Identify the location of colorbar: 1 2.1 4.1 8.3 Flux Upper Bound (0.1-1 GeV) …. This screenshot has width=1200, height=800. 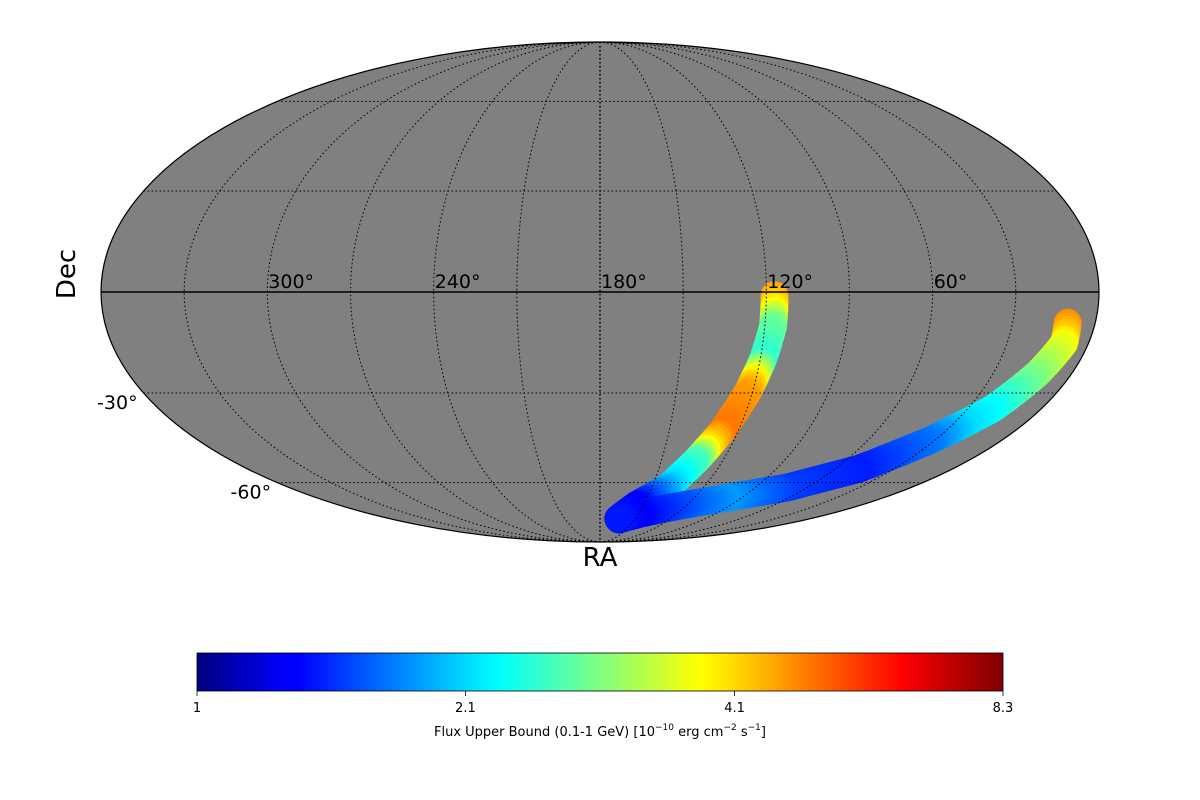
(603, 696).